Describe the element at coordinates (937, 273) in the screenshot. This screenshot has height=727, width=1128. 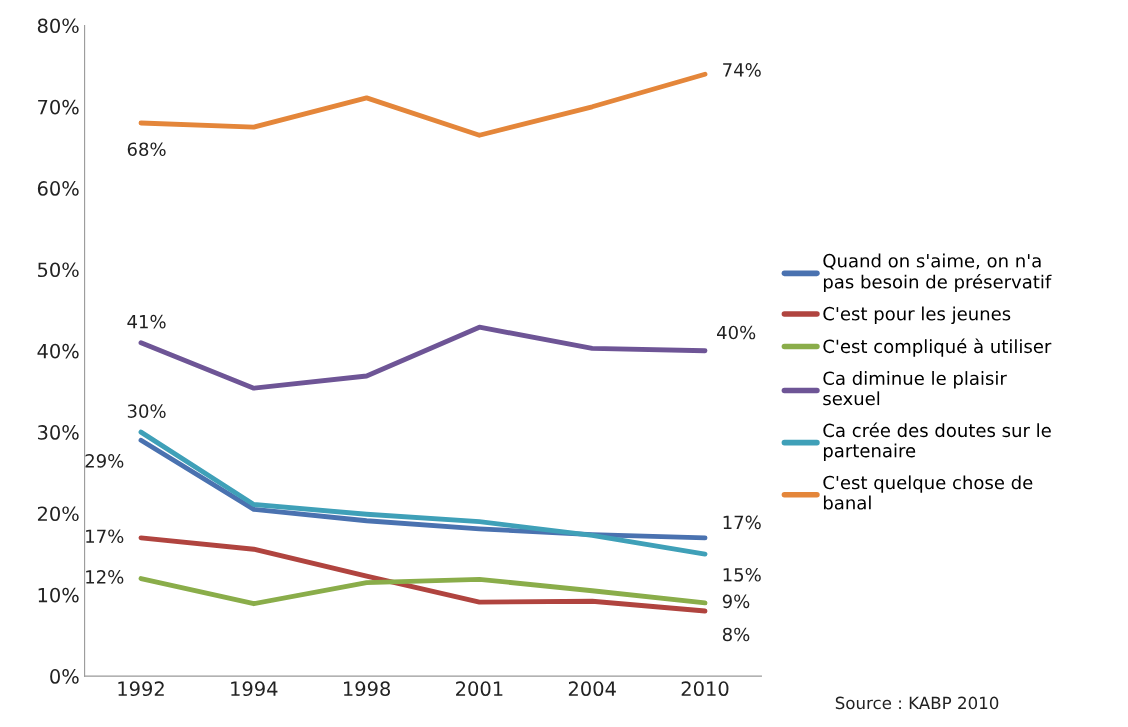
I see `legend-label: Quand on s'aime, on n'a pas besoin de préservatif` at that location.